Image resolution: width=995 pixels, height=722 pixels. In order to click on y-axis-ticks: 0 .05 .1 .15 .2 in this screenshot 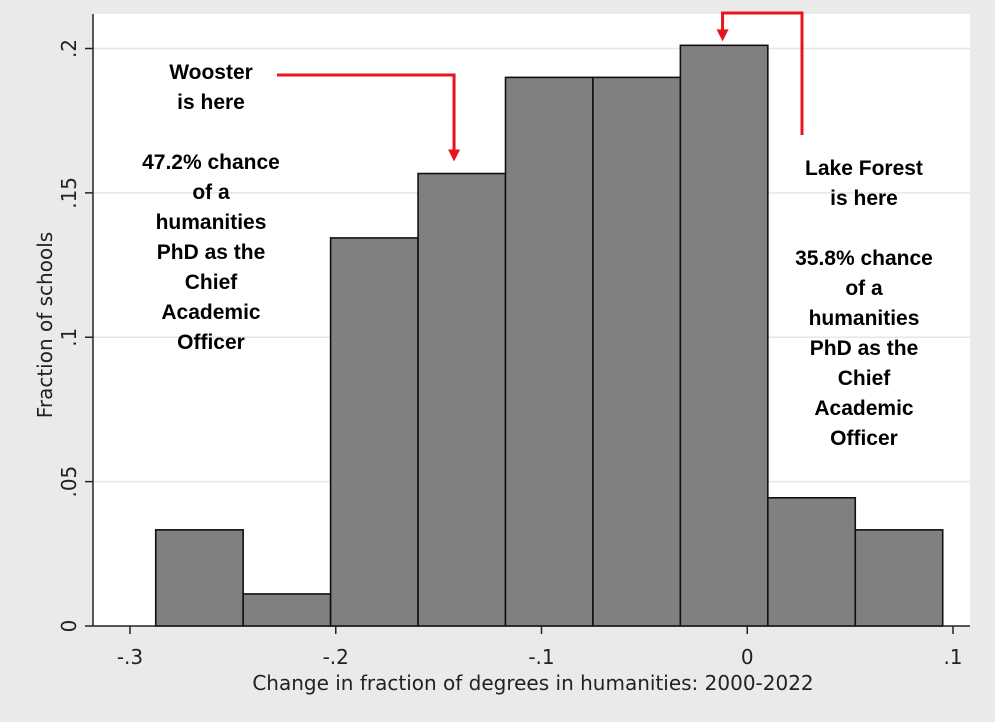, I will do `click(75, 335)`.